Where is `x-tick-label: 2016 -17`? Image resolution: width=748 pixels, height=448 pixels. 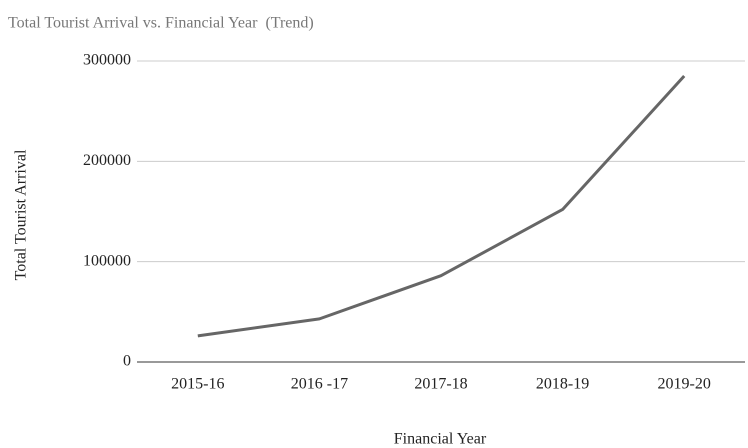
x-tick-label: 2016 -17 is located at coordinates (319, 384).